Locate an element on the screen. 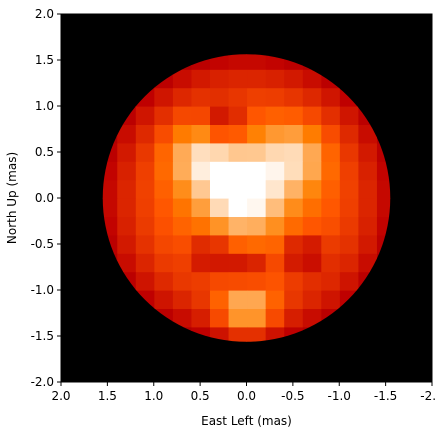 This screenshot has width=435, height=435. y-tick-label: 0.0 is located at coordinates (44, 198).